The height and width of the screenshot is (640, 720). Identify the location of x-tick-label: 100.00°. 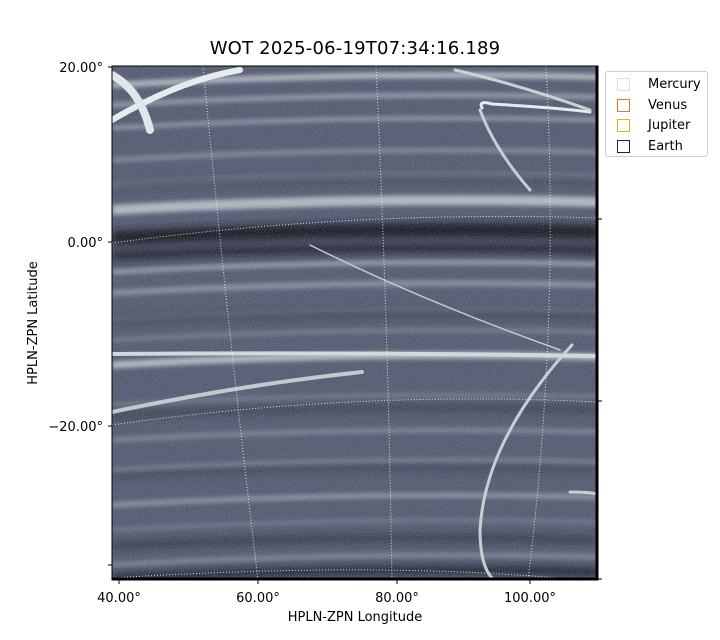
(530, 598).